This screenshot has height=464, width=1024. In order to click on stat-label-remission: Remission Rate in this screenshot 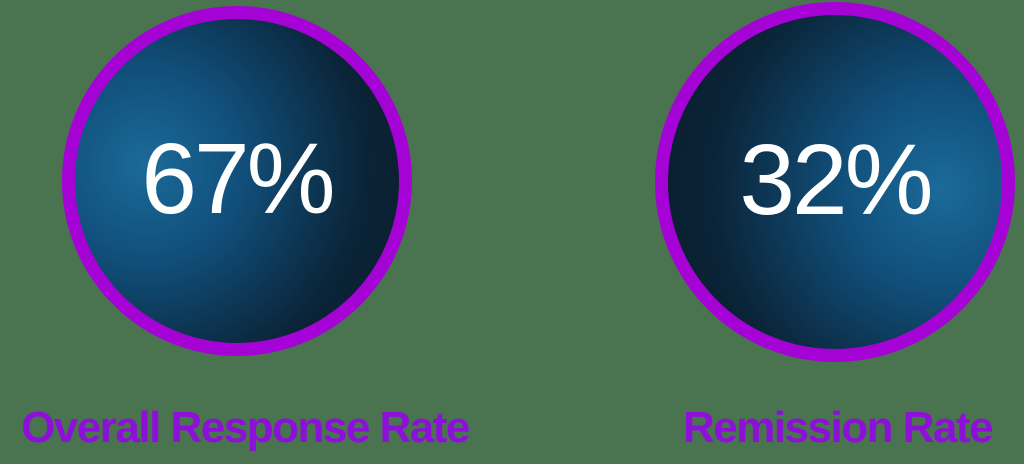, I will do `click(838, 427)`.